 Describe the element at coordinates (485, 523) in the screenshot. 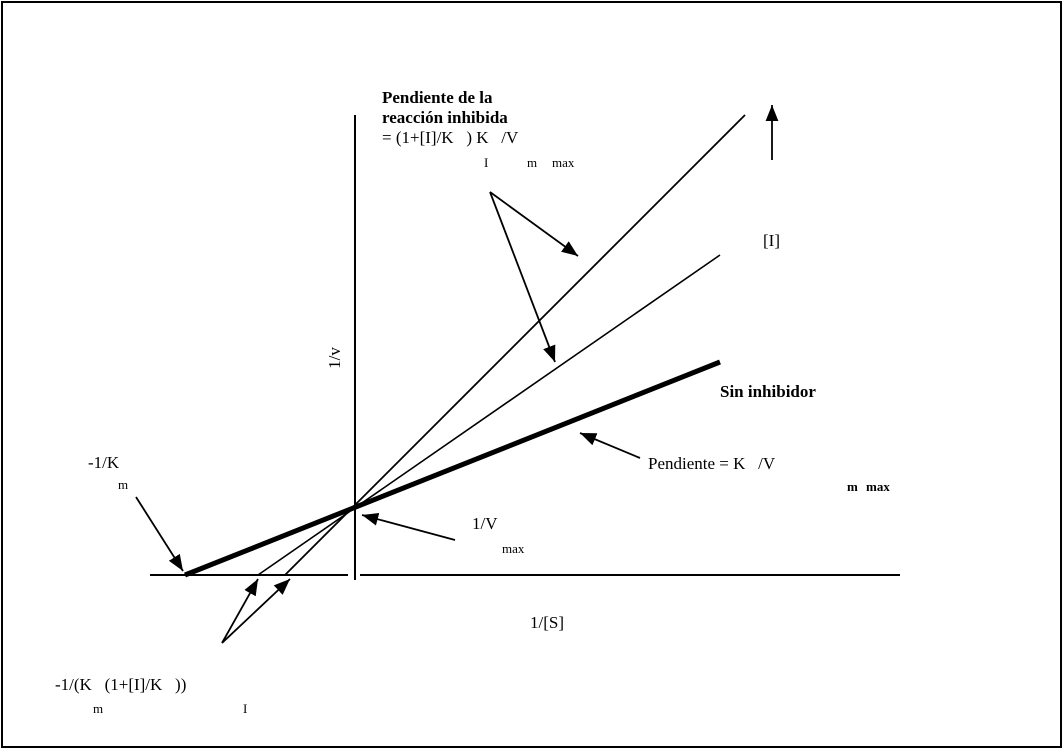

I see `label: 1/V` at that location.